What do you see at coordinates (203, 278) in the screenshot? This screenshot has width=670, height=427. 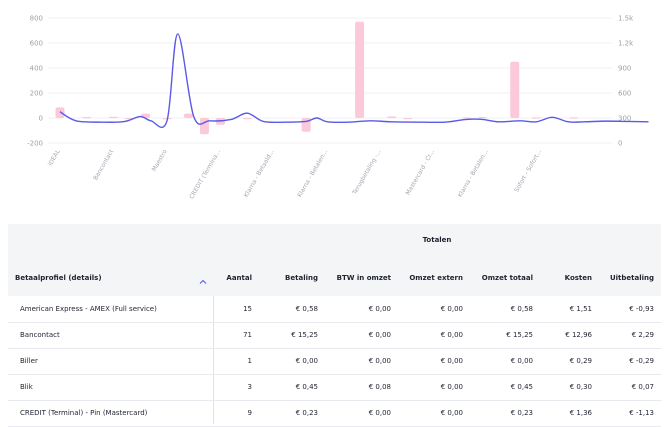 I see `chevron-up-icon` at bounding box center [203, 278].